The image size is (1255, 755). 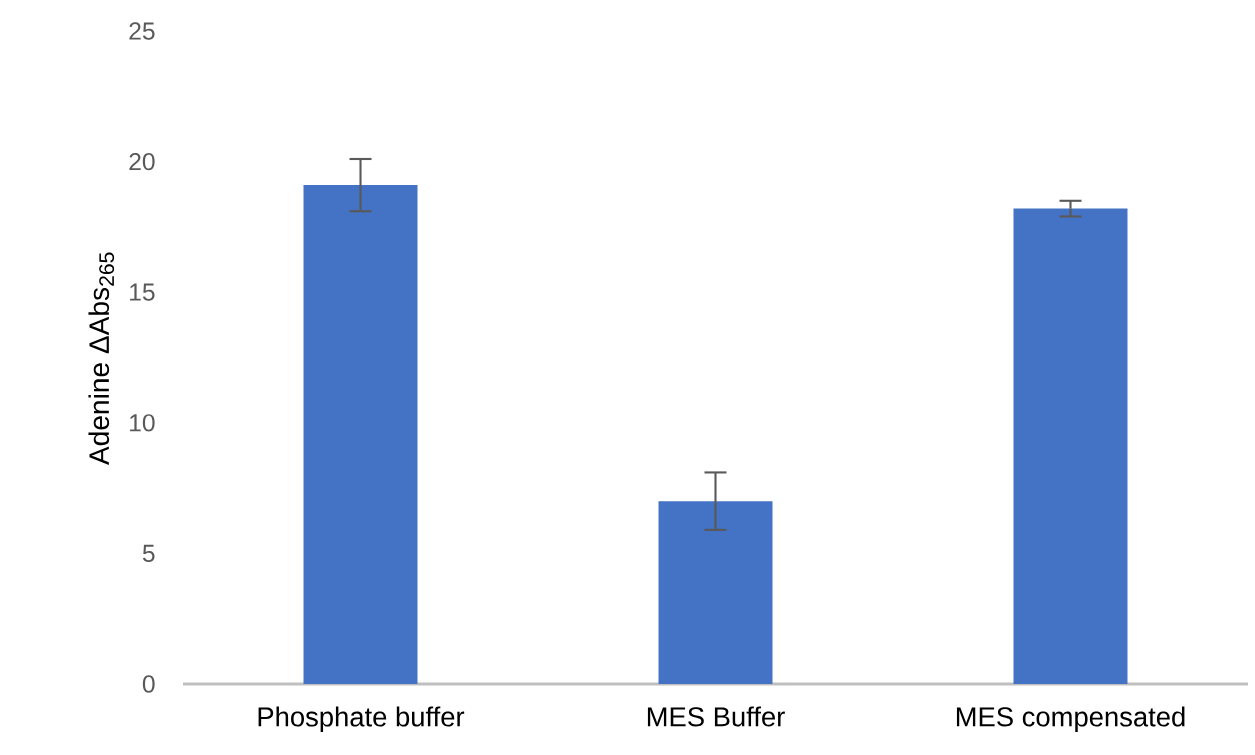 I want to click on y-tick-label: 15, so click(x=142, y=292).